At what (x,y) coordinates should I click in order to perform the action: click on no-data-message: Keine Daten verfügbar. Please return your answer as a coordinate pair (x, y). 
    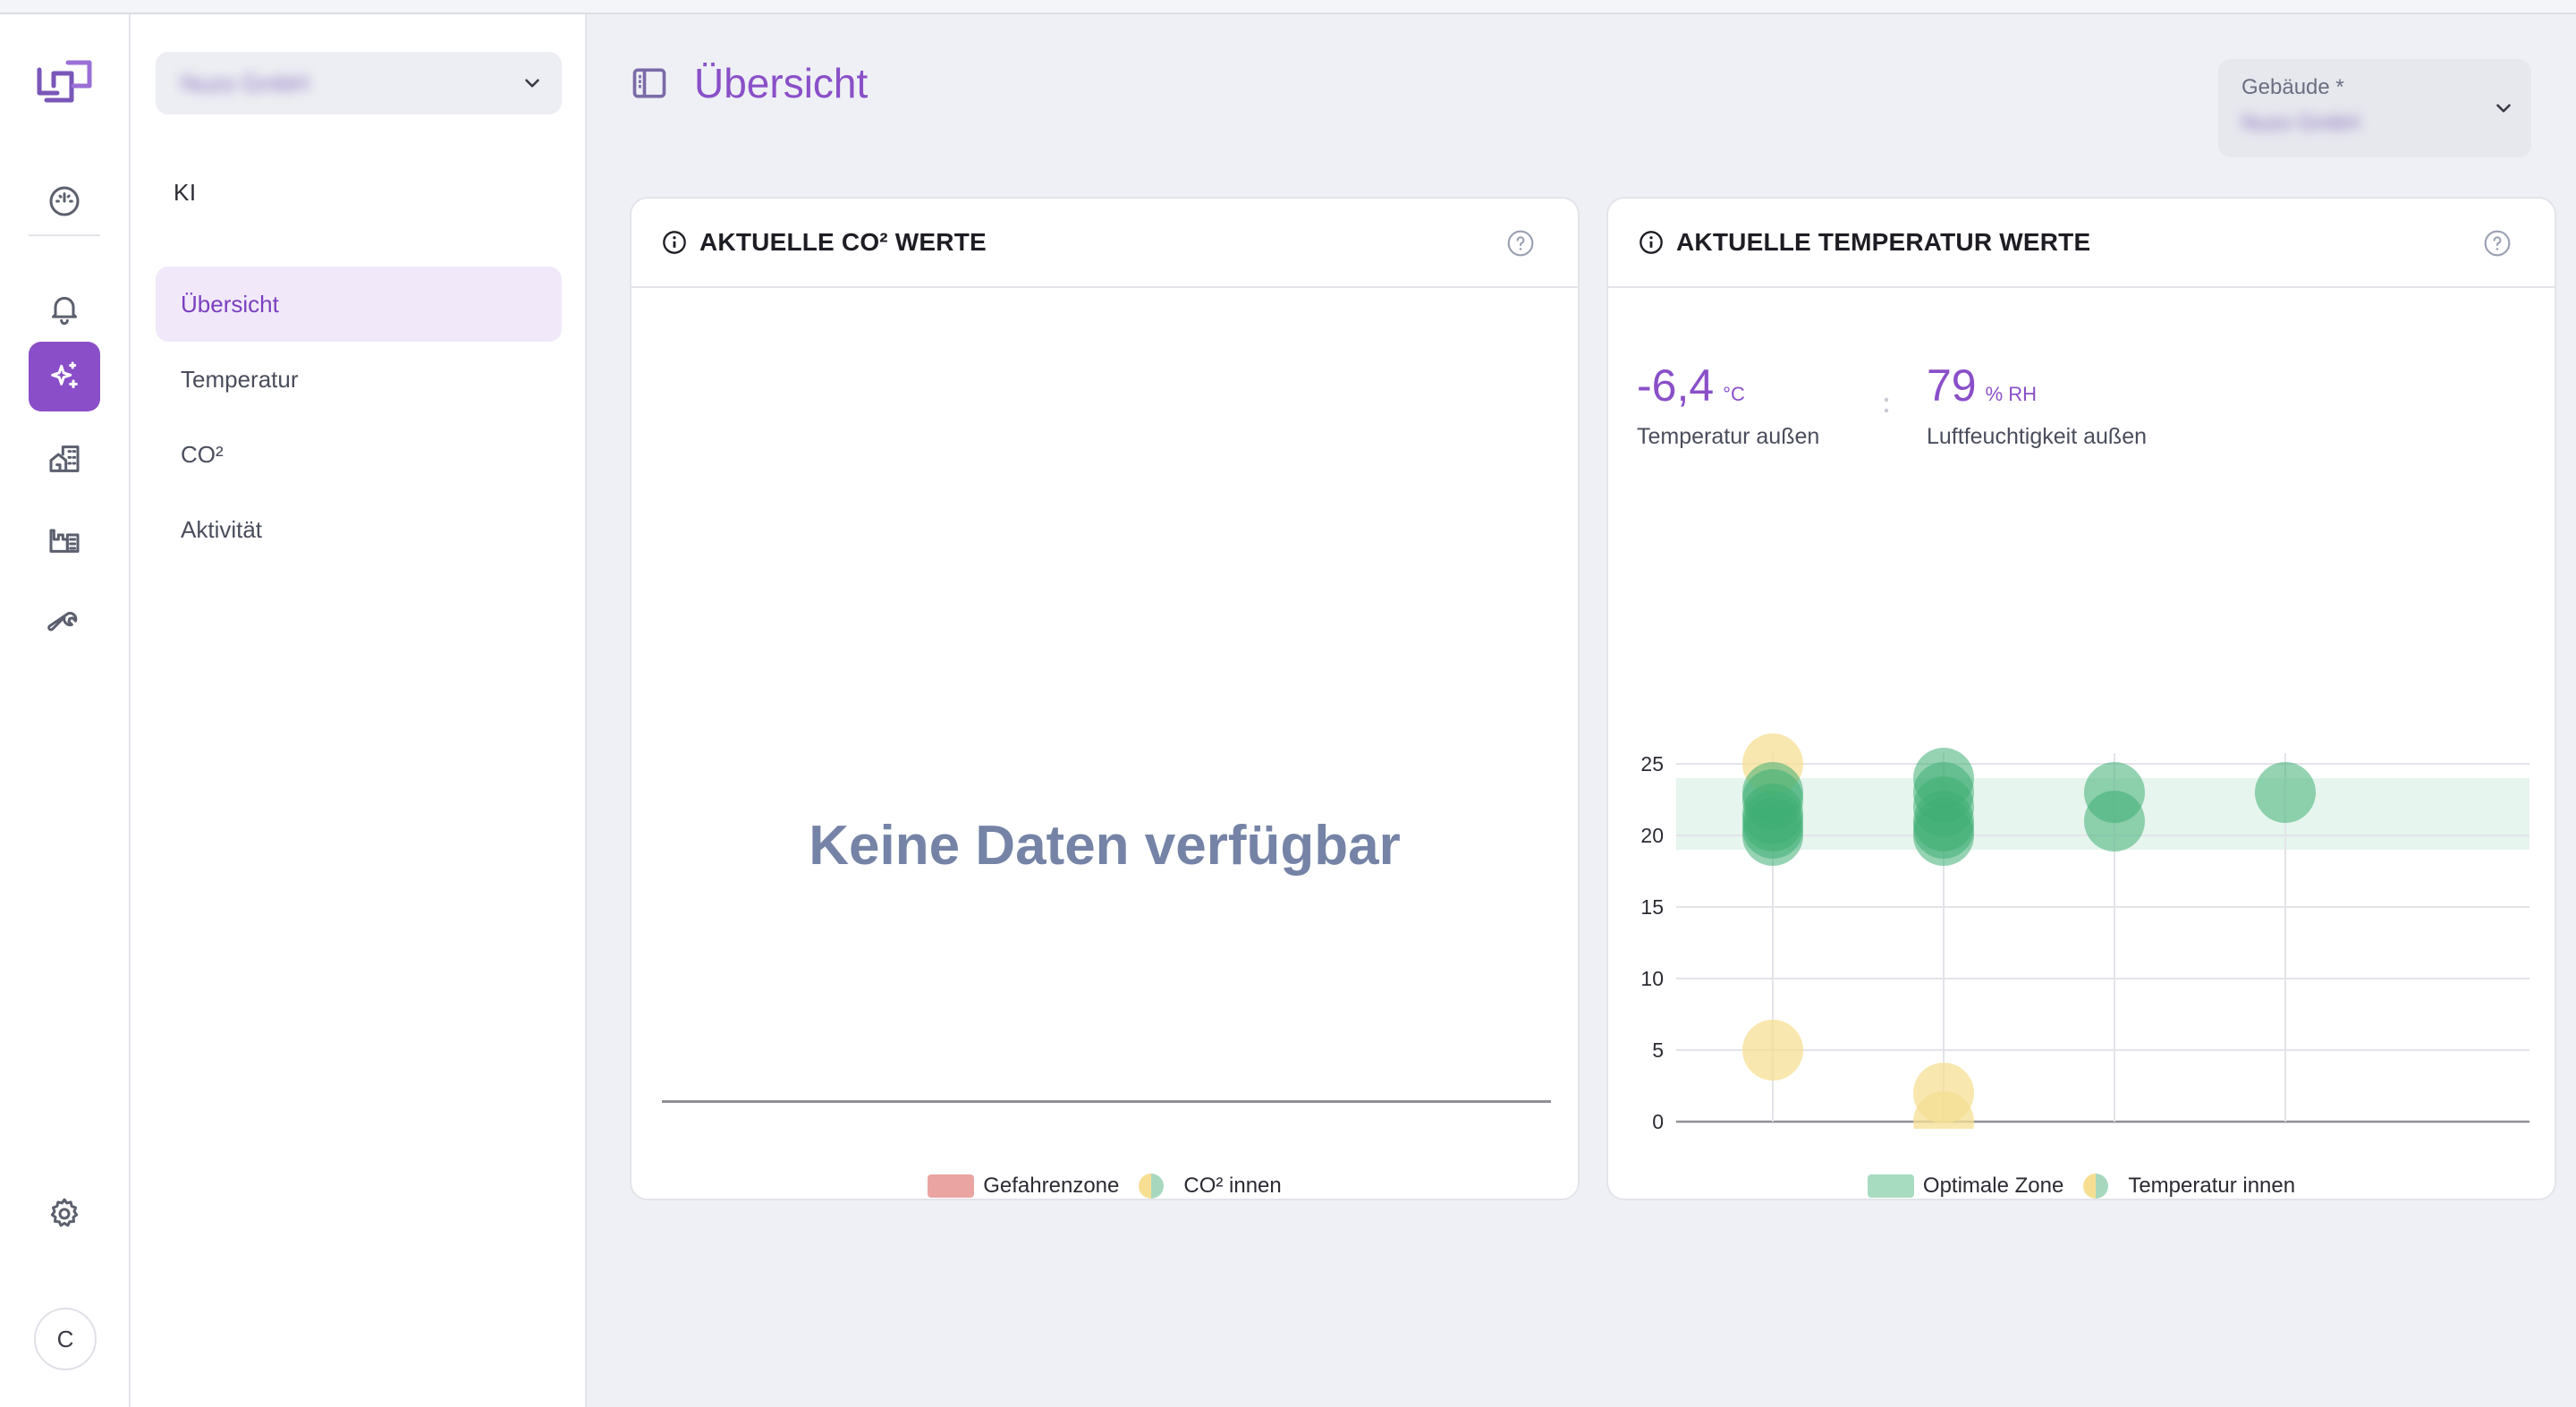
    Looking at the image, I should click on (1105, 846).